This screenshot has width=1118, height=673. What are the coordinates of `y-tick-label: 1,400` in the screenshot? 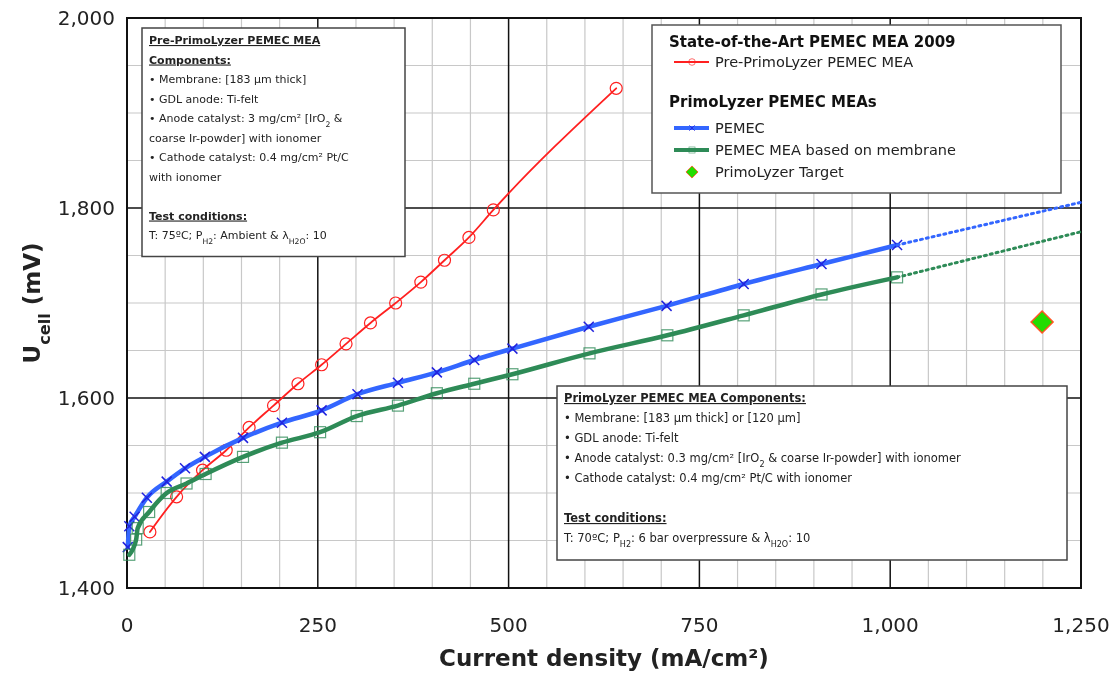 It's located at (86, 588).